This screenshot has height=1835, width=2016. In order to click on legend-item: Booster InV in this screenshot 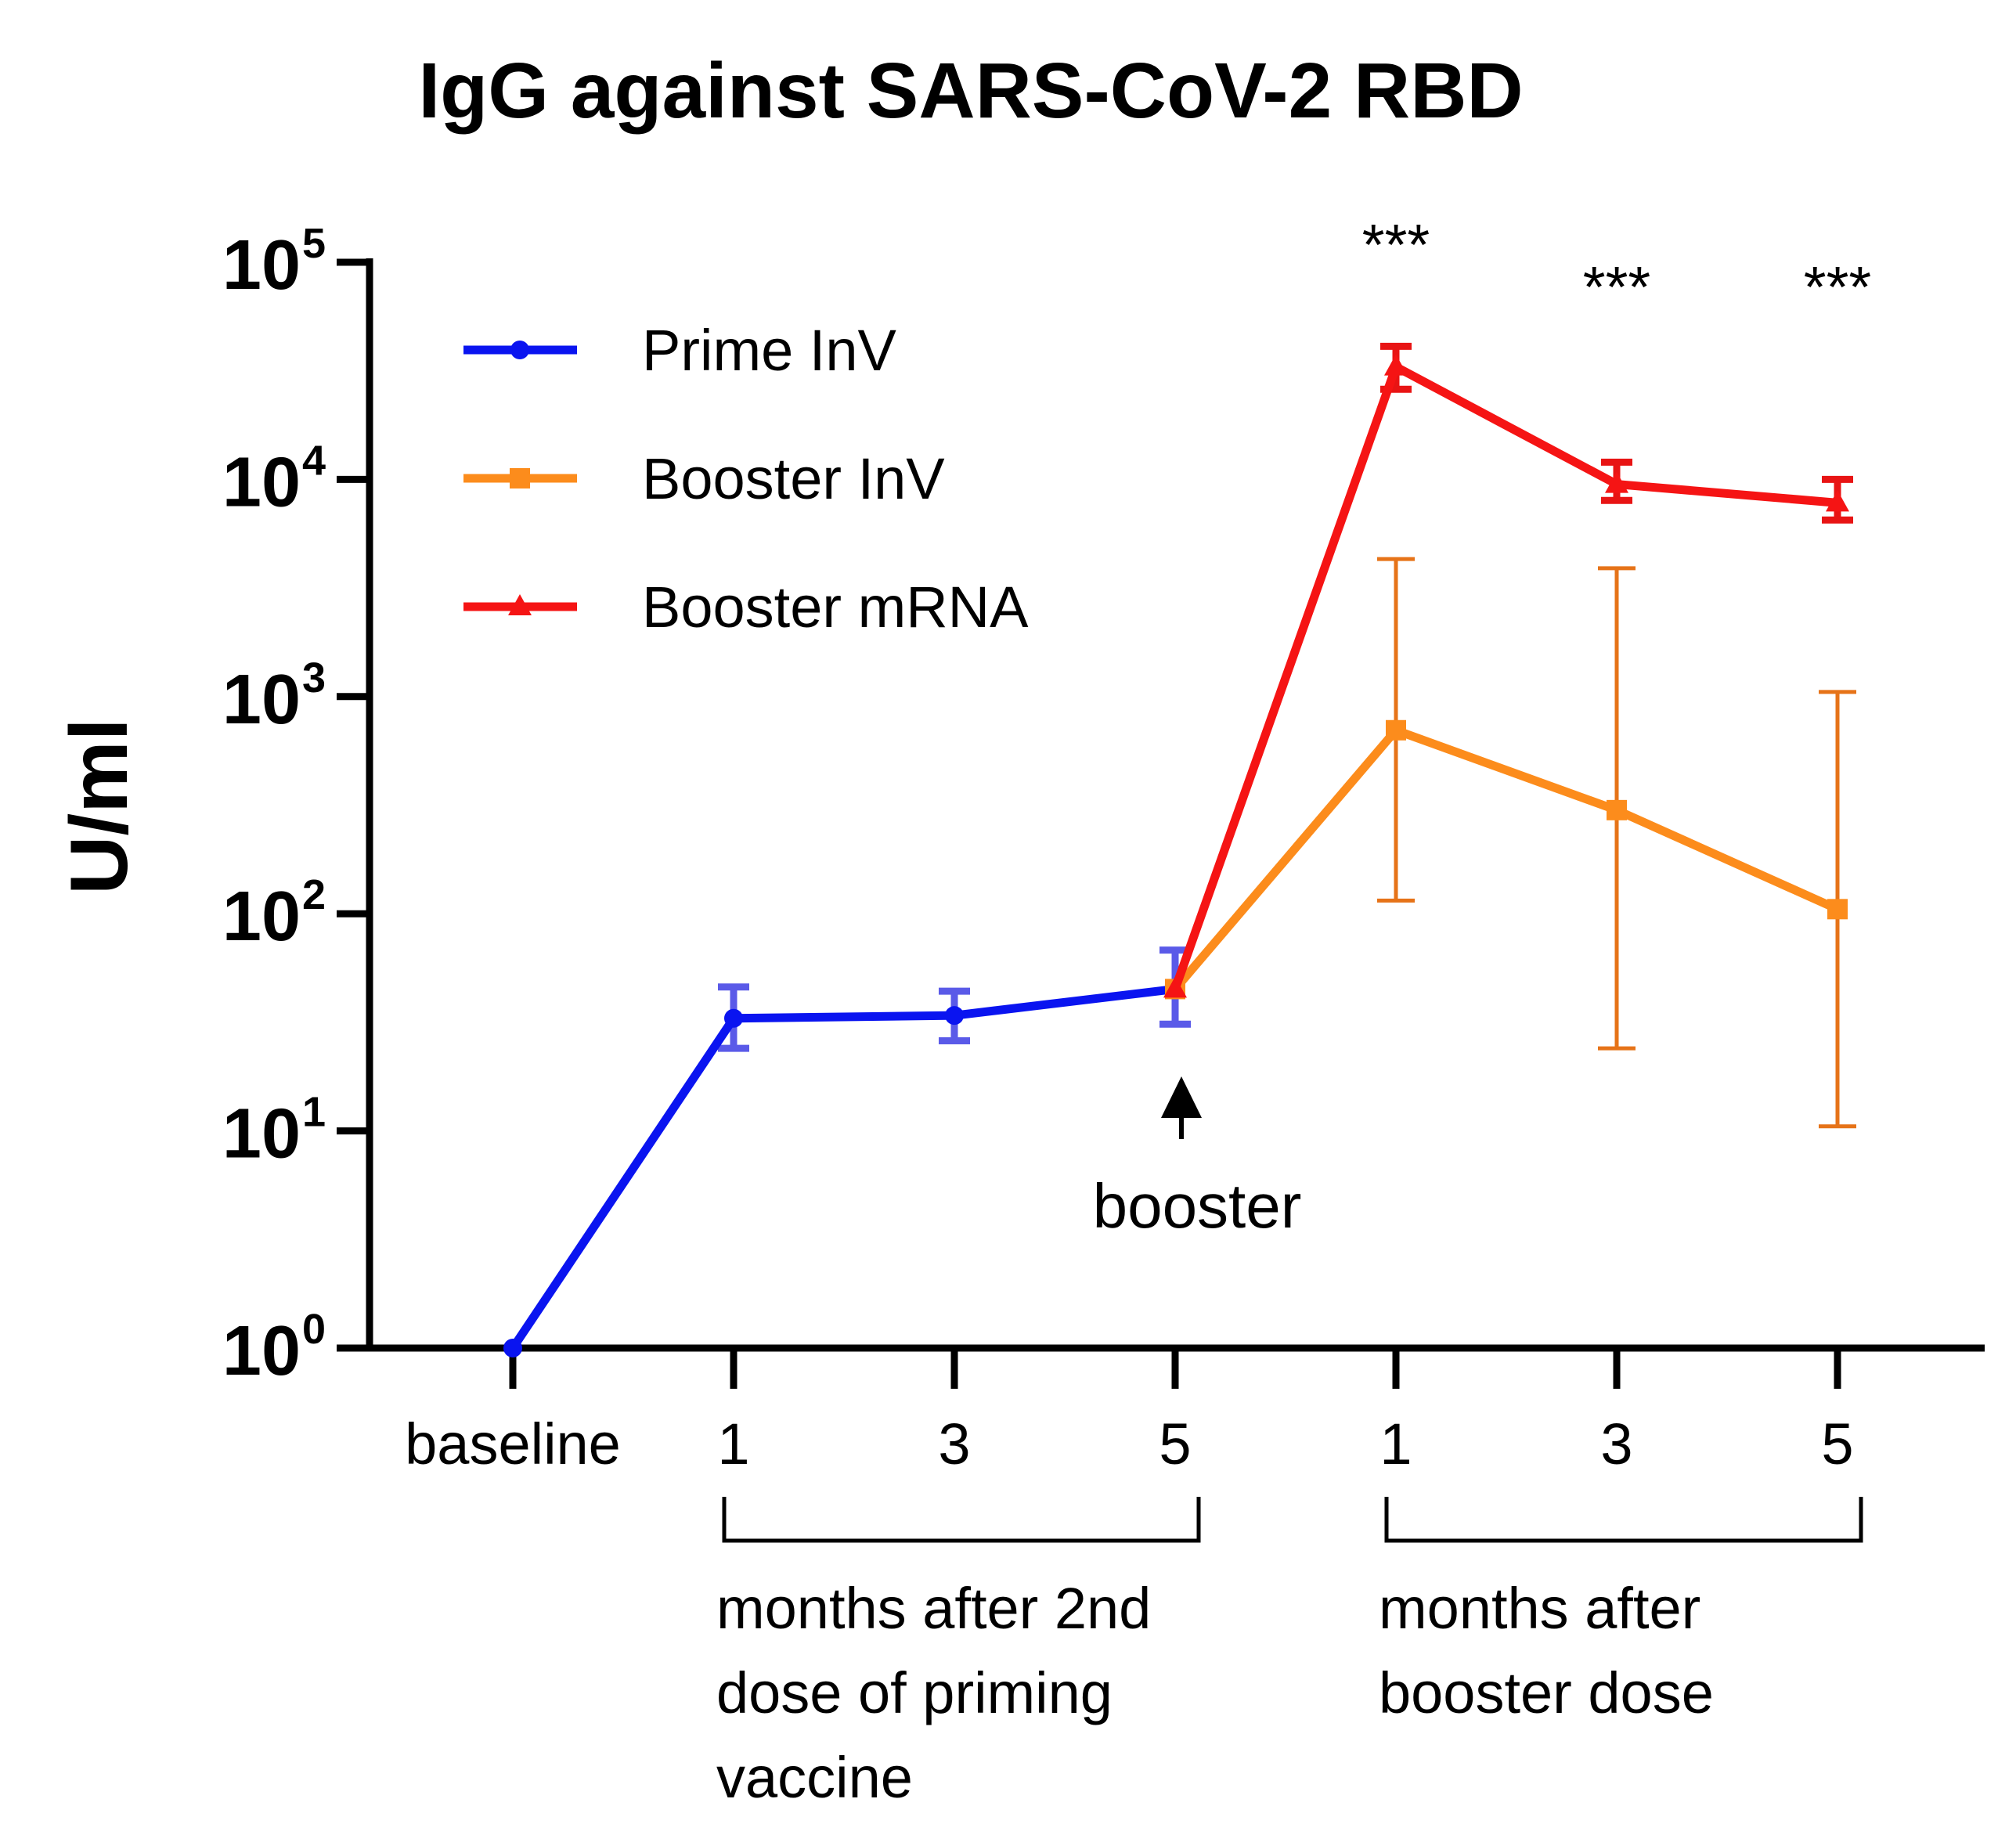, I will do `click(704, 478)`.